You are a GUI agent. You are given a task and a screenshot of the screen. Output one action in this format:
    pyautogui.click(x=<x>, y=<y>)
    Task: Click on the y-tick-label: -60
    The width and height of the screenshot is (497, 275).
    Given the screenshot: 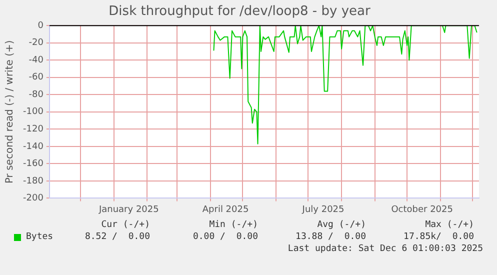 What is the action you would take?
    pyautogui.click(x=36, y=77)
    